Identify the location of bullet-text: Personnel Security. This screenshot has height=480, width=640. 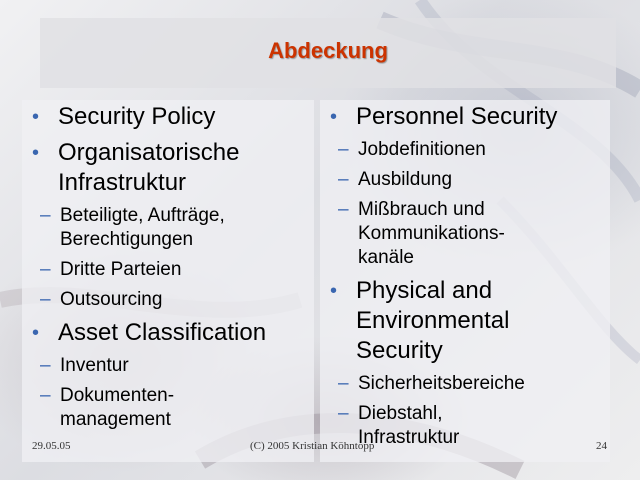
(457, 116).